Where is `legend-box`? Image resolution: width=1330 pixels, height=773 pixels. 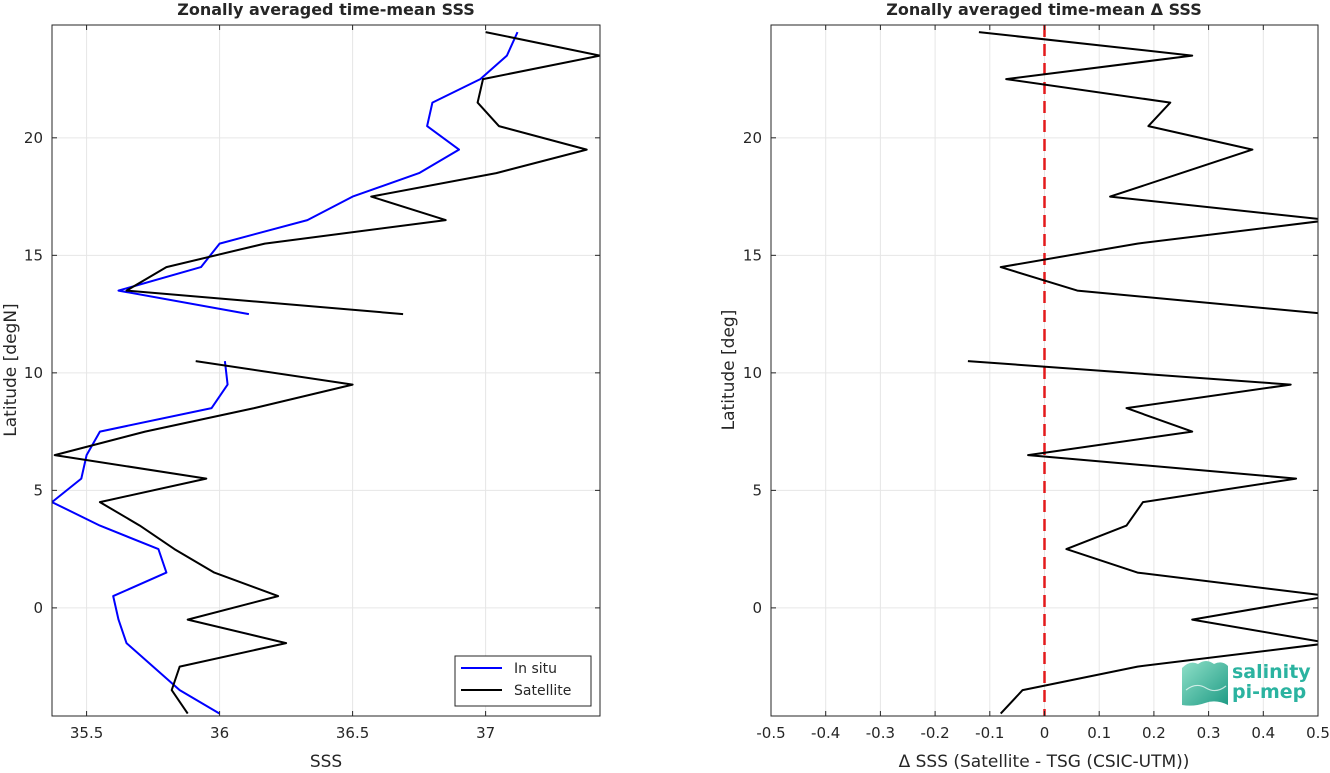 legend-box is located at coordinates (523, 681).